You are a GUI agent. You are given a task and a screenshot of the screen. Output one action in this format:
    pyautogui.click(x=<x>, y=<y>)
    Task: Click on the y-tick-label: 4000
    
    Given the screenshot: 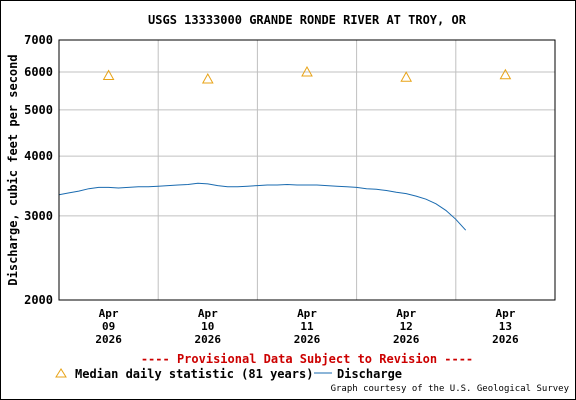 What is the action you would take?
    pyautogui.click(x=38, y=156)
    